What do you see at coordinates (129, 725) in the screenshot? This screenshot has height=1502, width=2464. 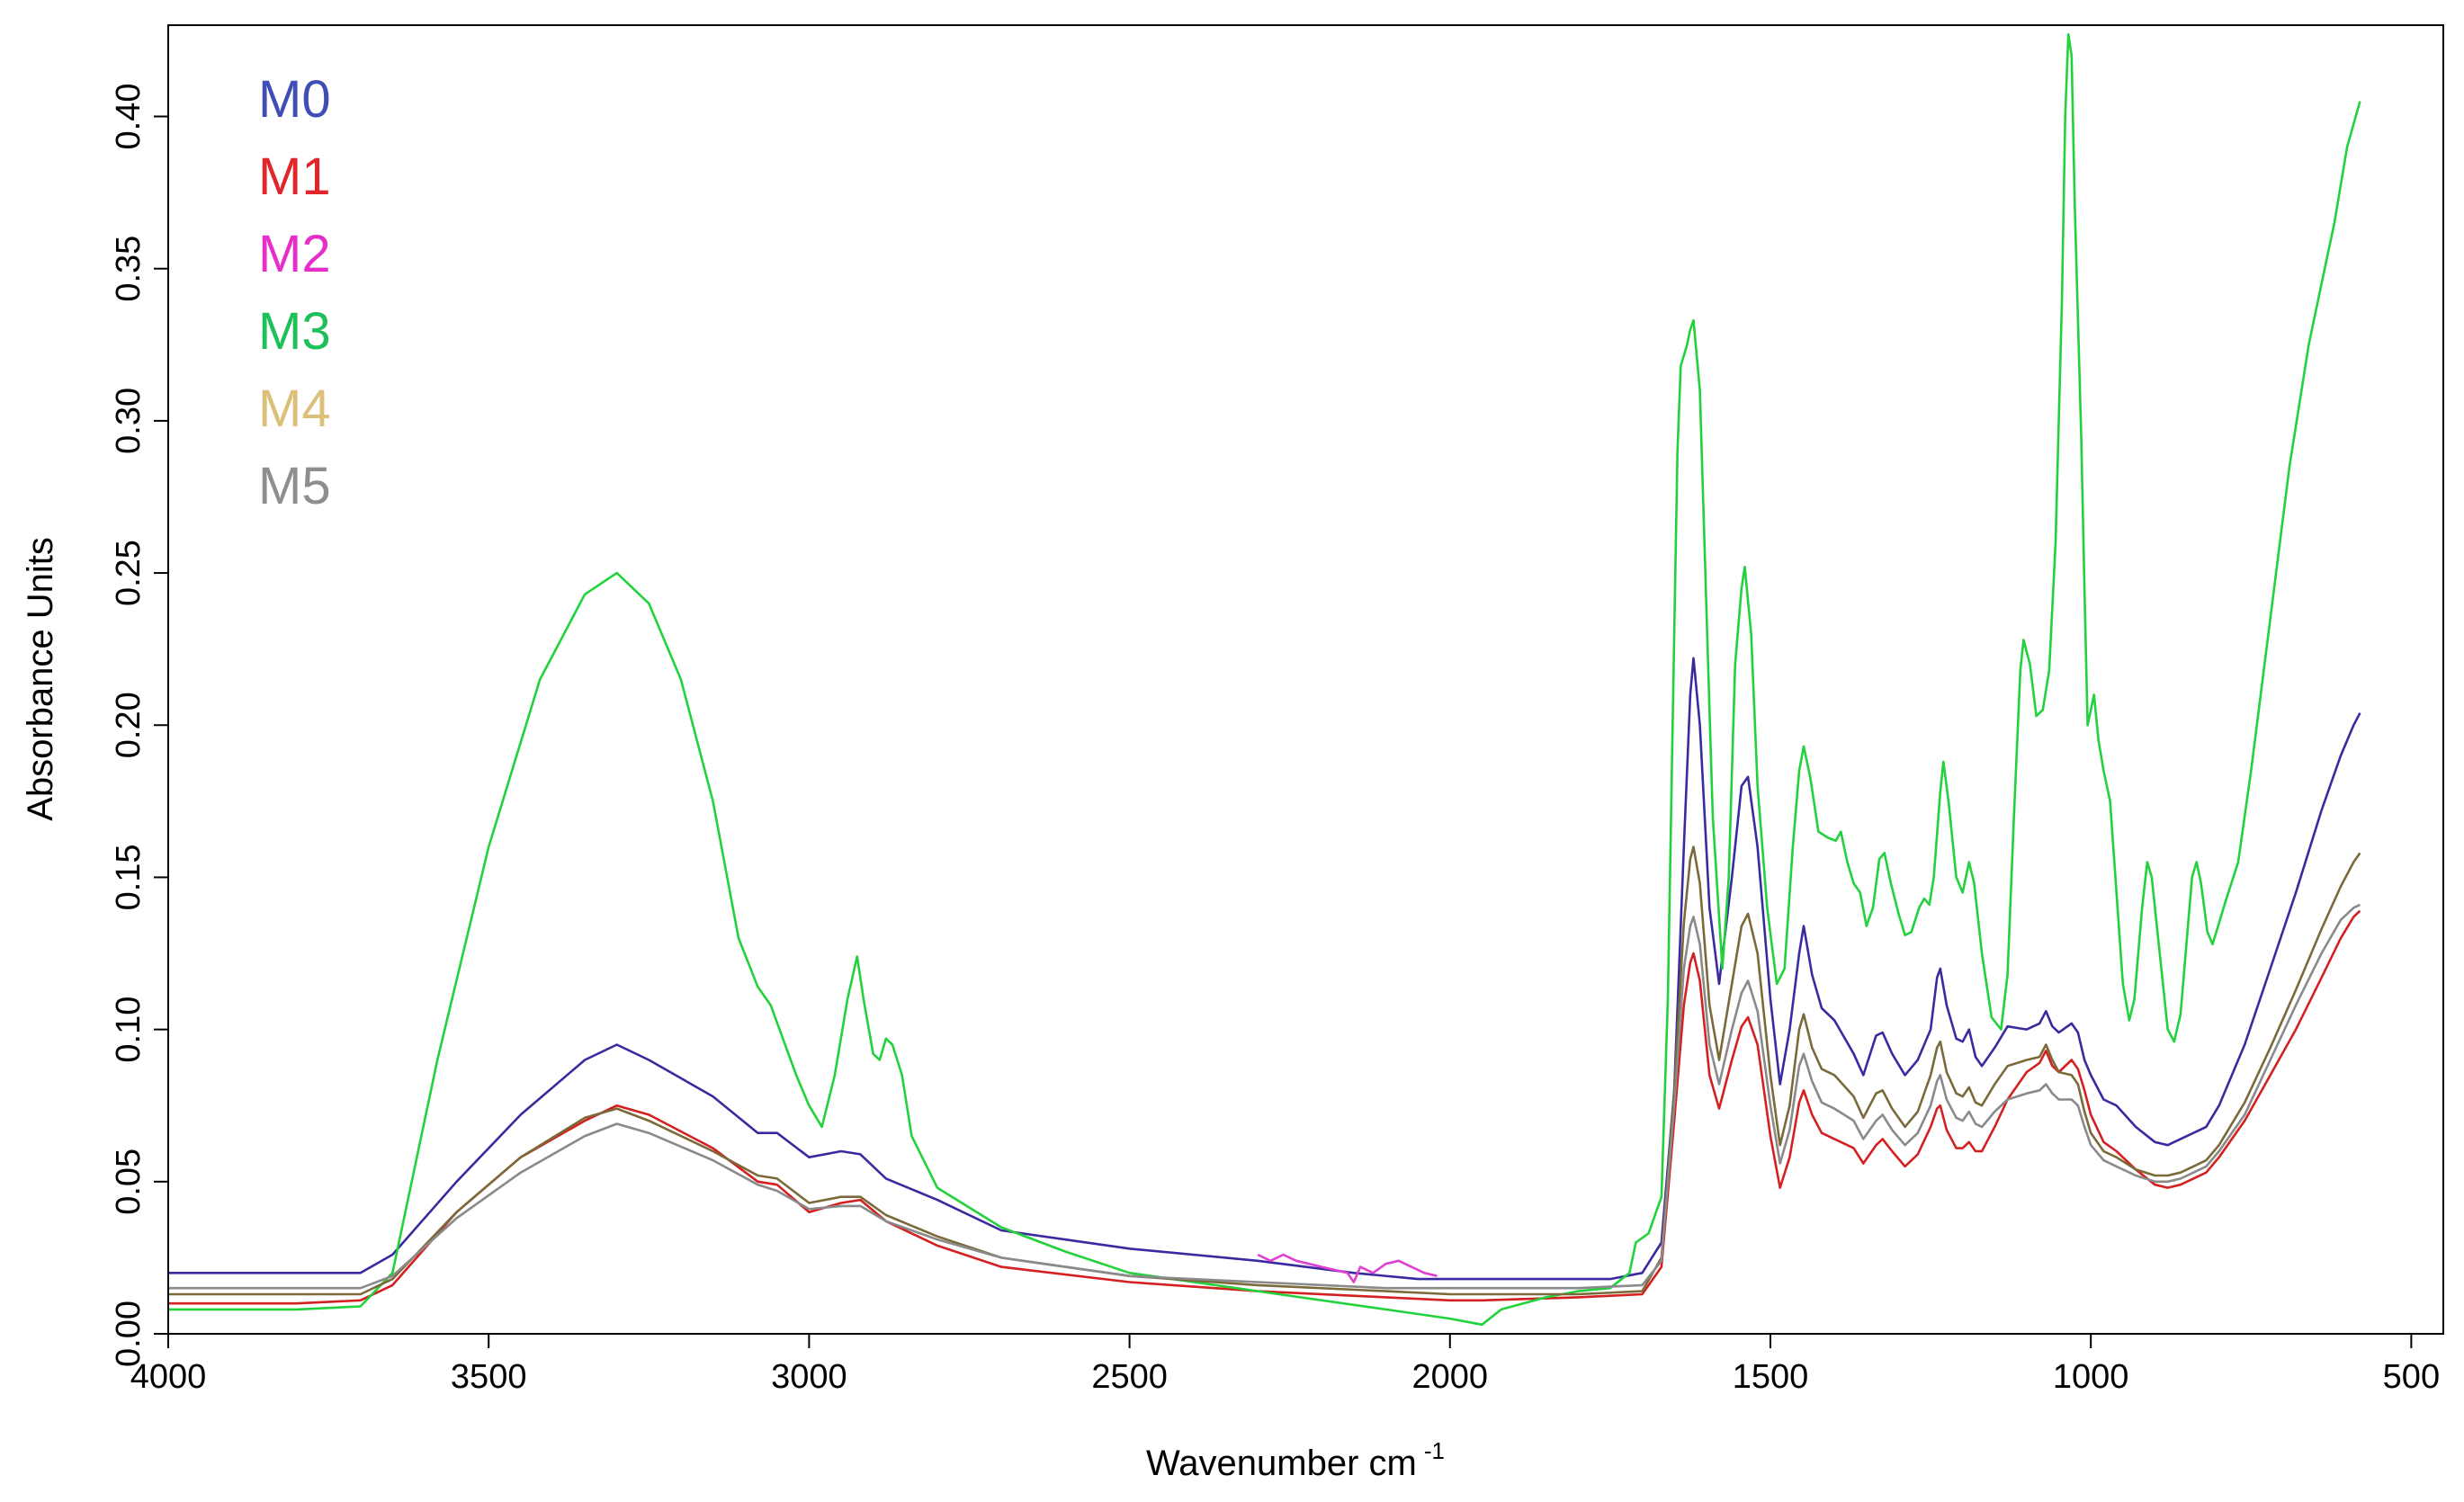 I see `y-tick-label: 0.20` at bounding box center [129, 725].